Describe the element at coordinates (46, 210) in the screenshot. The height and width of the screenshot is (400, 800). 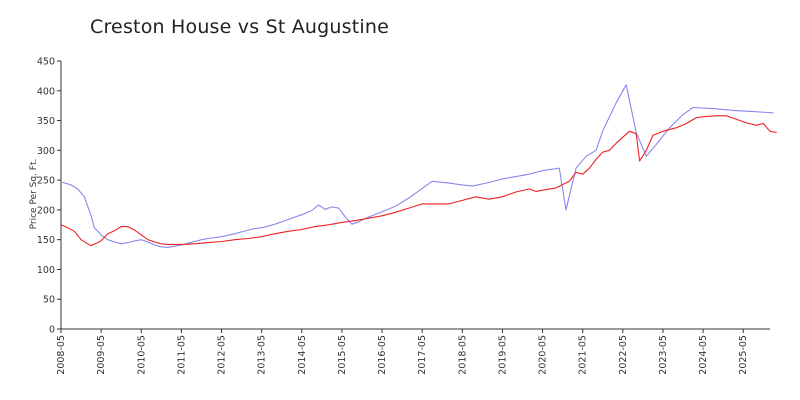
I see `y-tick-label: 200` at that location.